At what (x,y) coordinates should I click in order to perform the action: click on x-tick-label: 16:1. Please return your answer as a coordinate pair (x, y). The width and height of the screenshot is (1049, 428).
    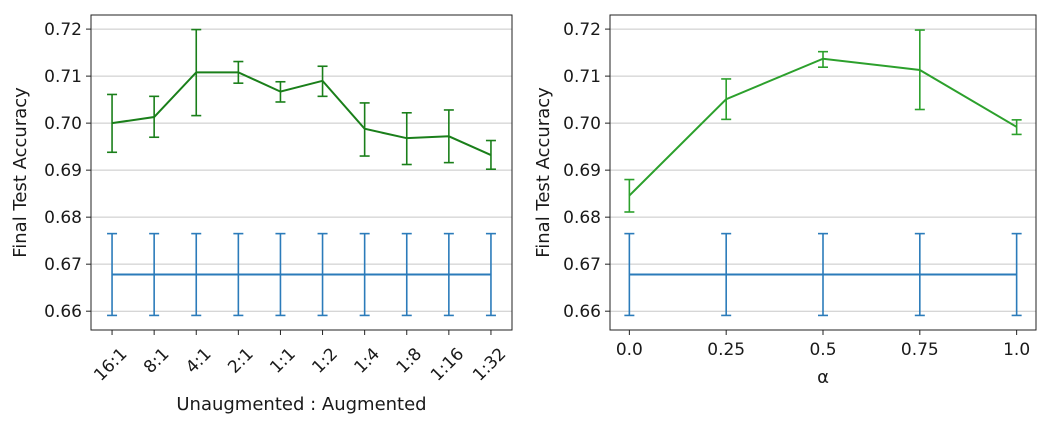
    Looking at the image, I should click on (110, 364).